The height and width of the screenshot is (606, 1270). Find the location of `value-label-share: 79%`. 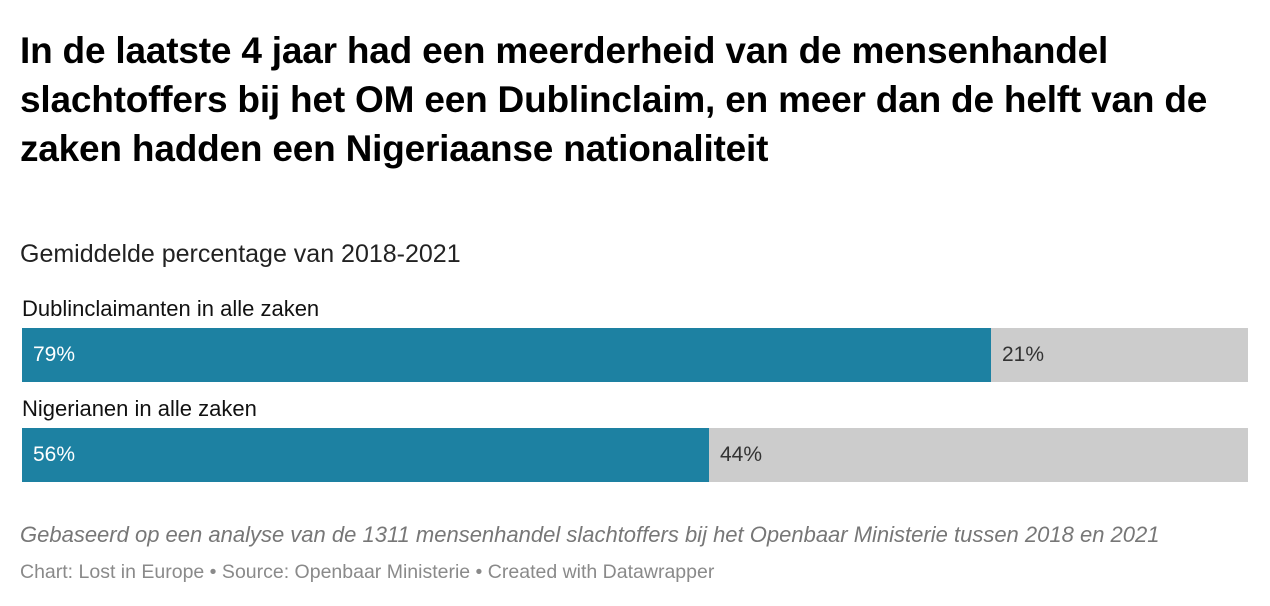

value-label-share: 79% is located at coordinates (54, 354).